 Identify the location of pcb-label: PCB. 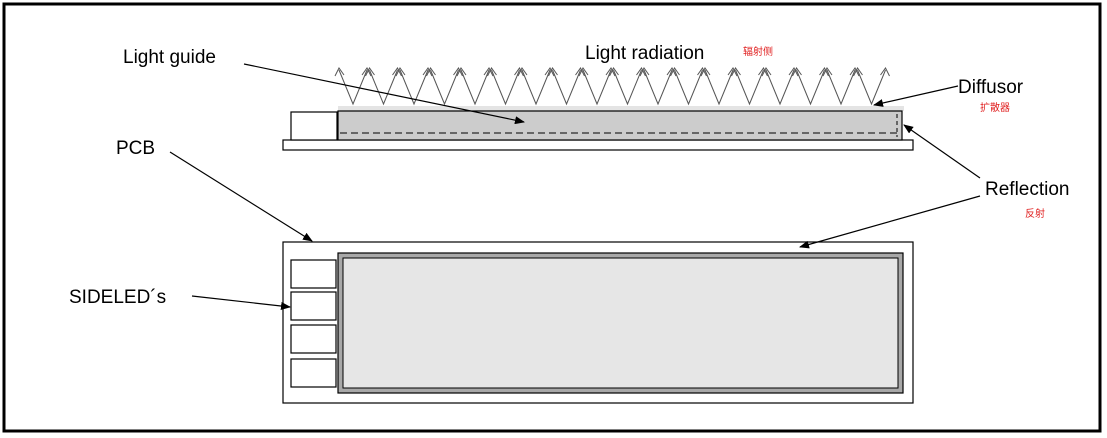
(135, 148).